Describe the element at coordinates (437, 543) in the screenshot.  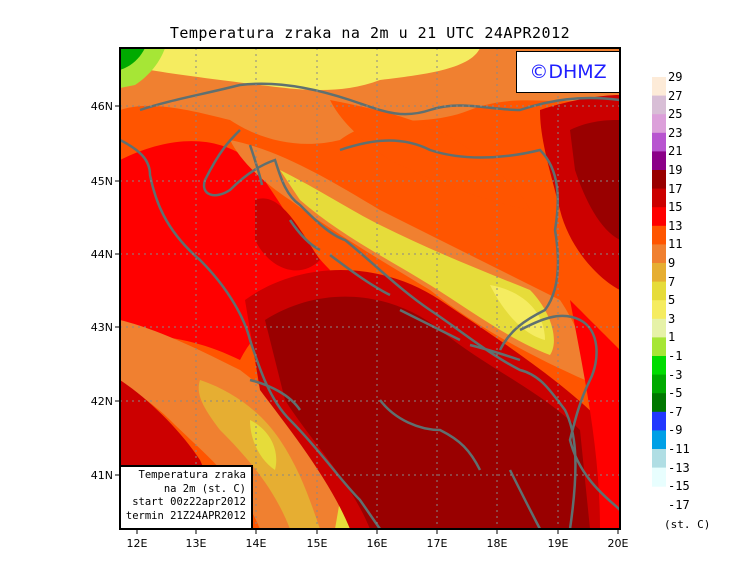
I see `lon-tick-label: 17E` at that location.